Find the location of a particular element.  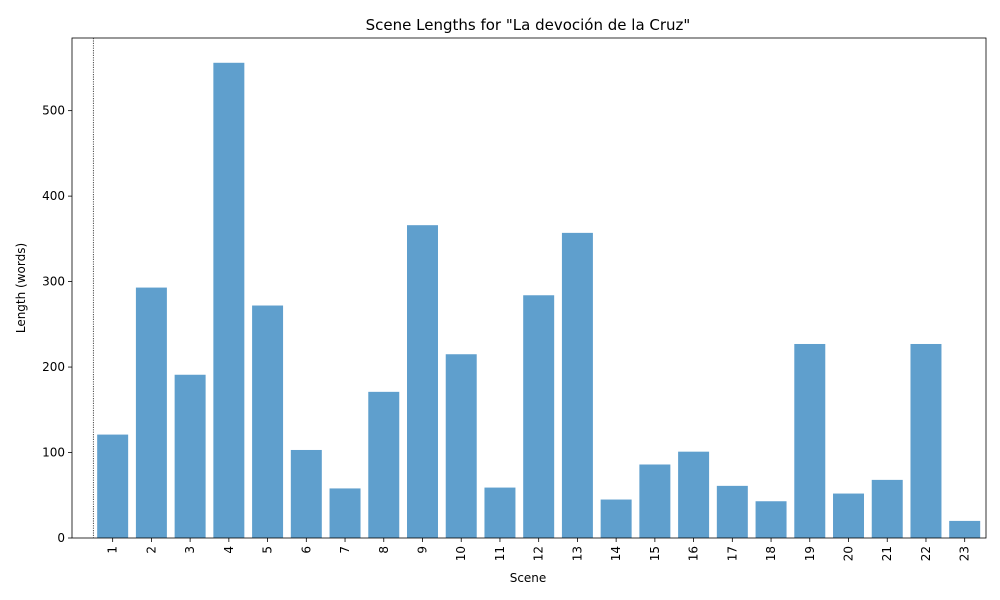

y-axis-label: Length (words) is located at coordinates (21, 288).